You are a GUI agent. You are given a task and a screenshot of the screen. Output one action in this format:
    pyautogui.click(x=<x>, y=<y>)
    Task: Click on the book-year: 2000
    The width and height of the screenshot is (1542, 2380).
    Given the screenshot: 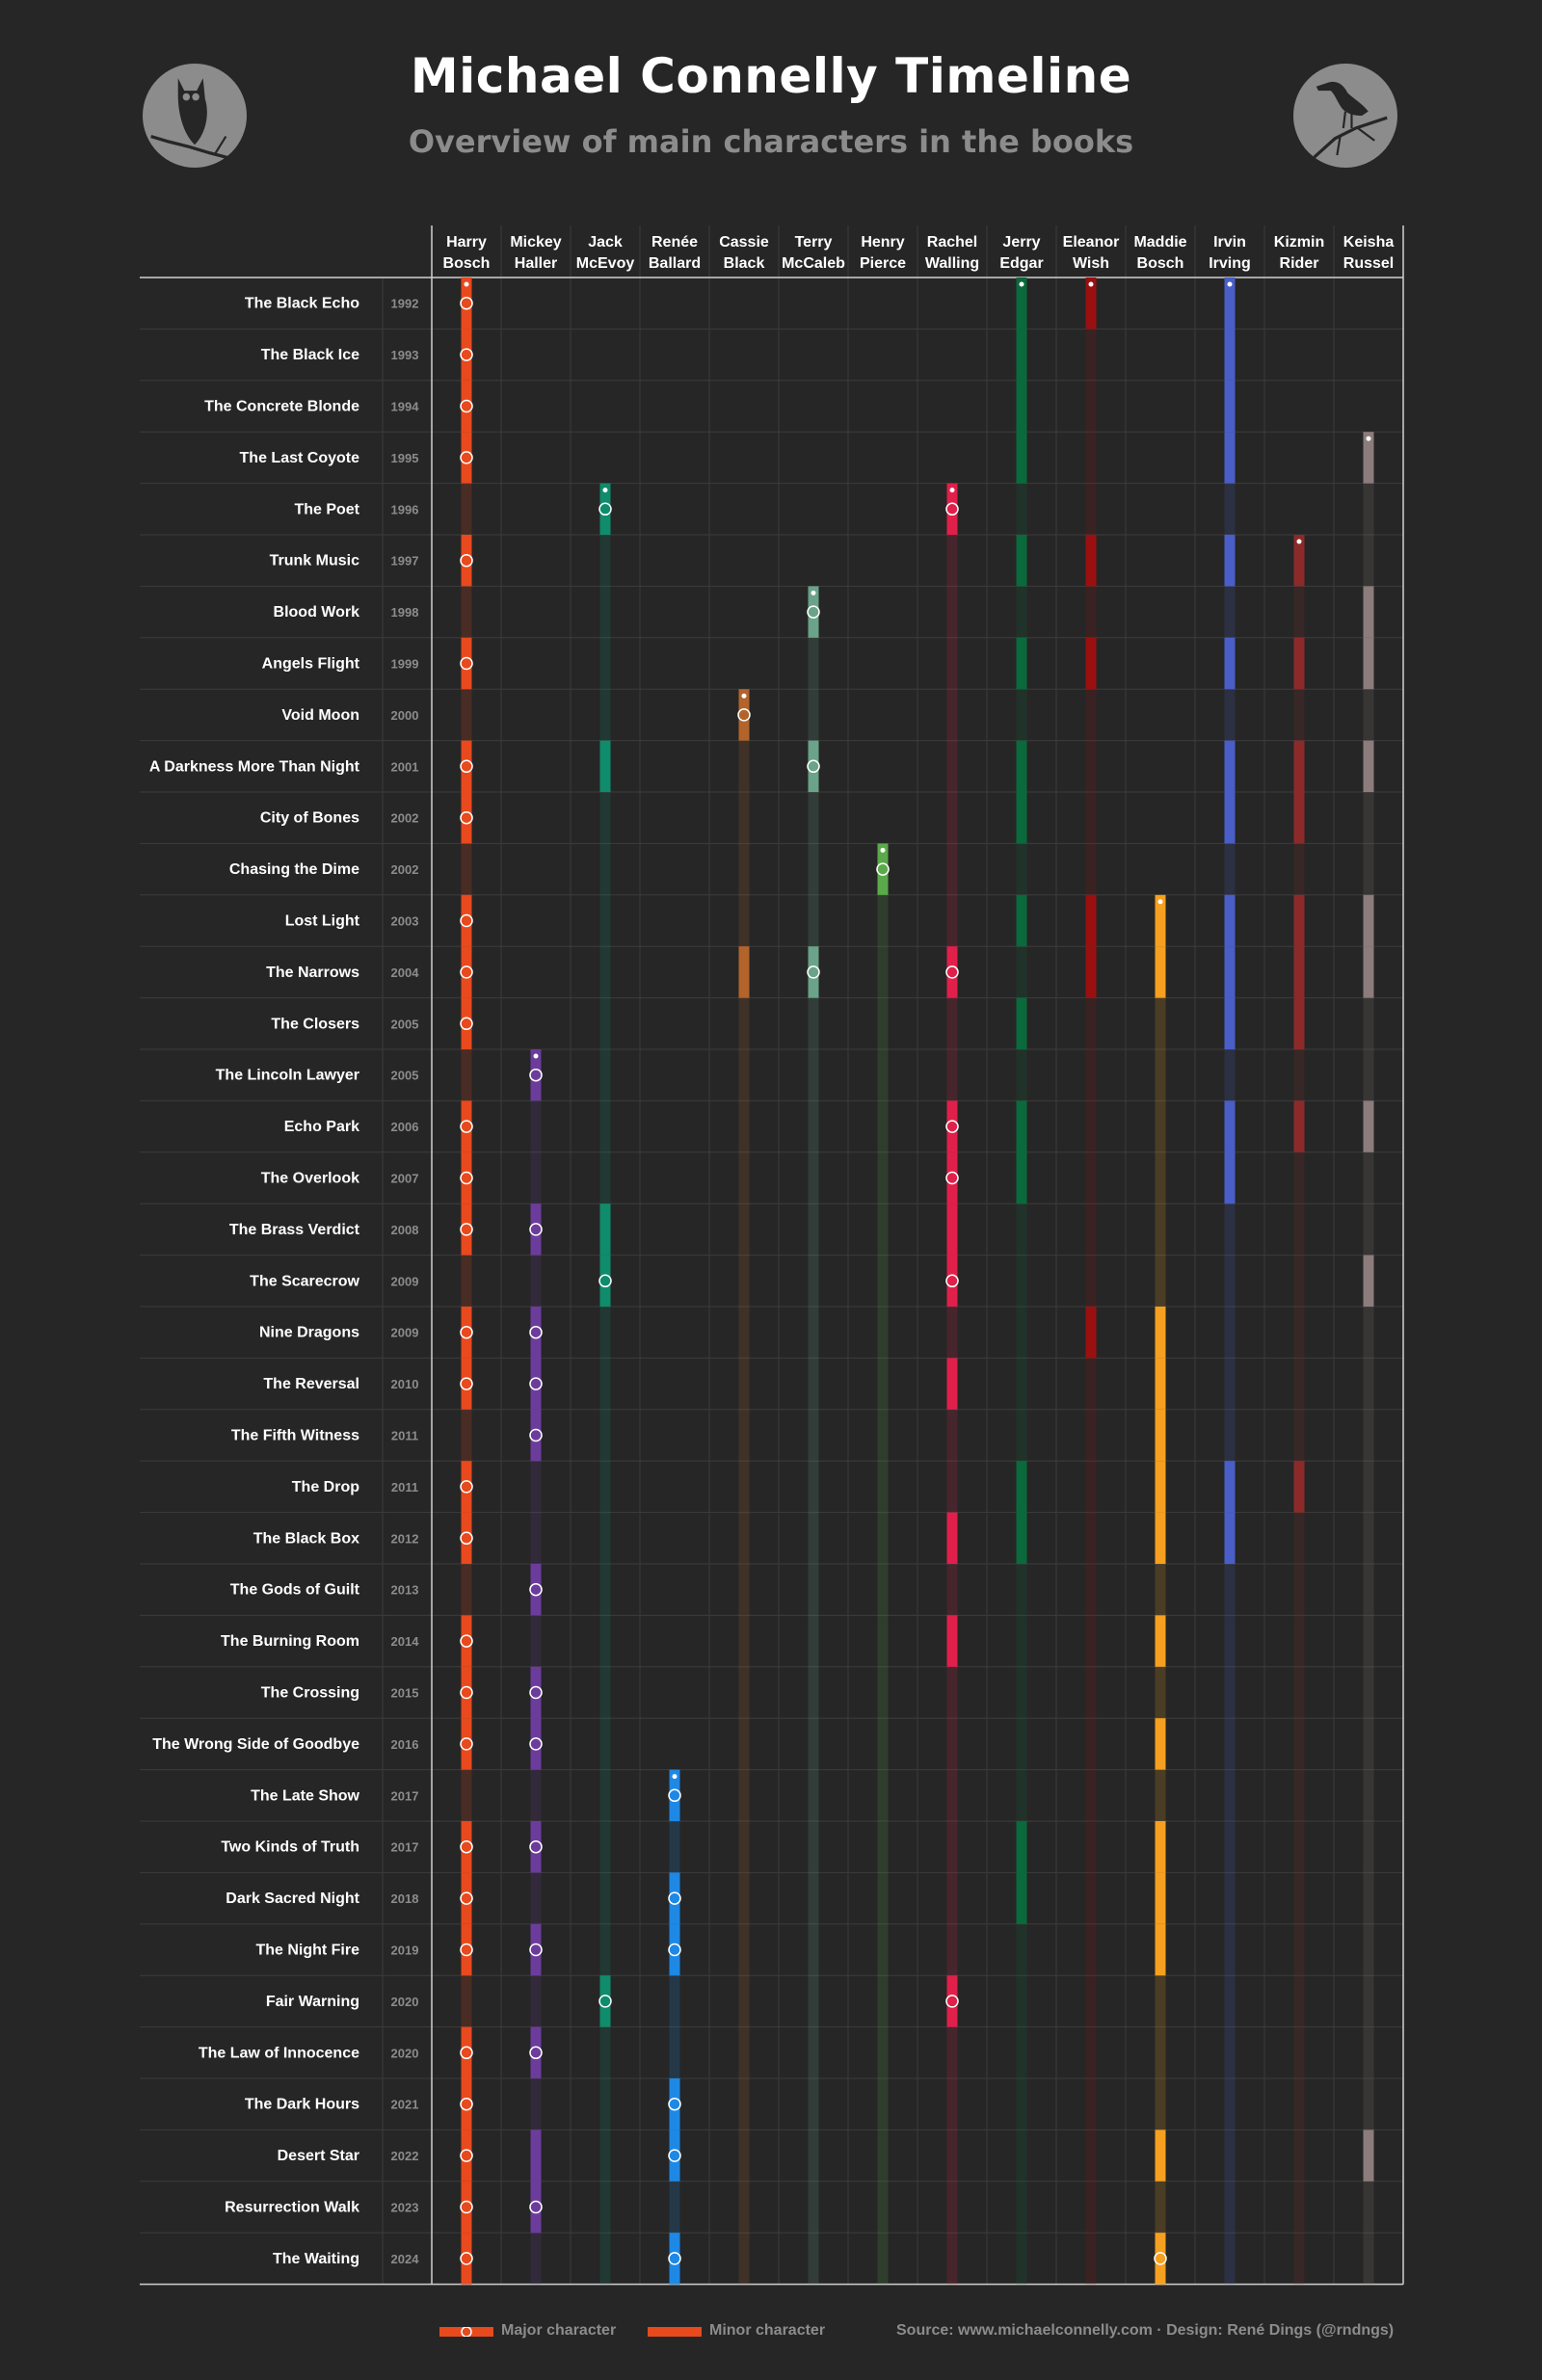 What is the action you would take?
    pyautogui.click(x=405, y=716)
    